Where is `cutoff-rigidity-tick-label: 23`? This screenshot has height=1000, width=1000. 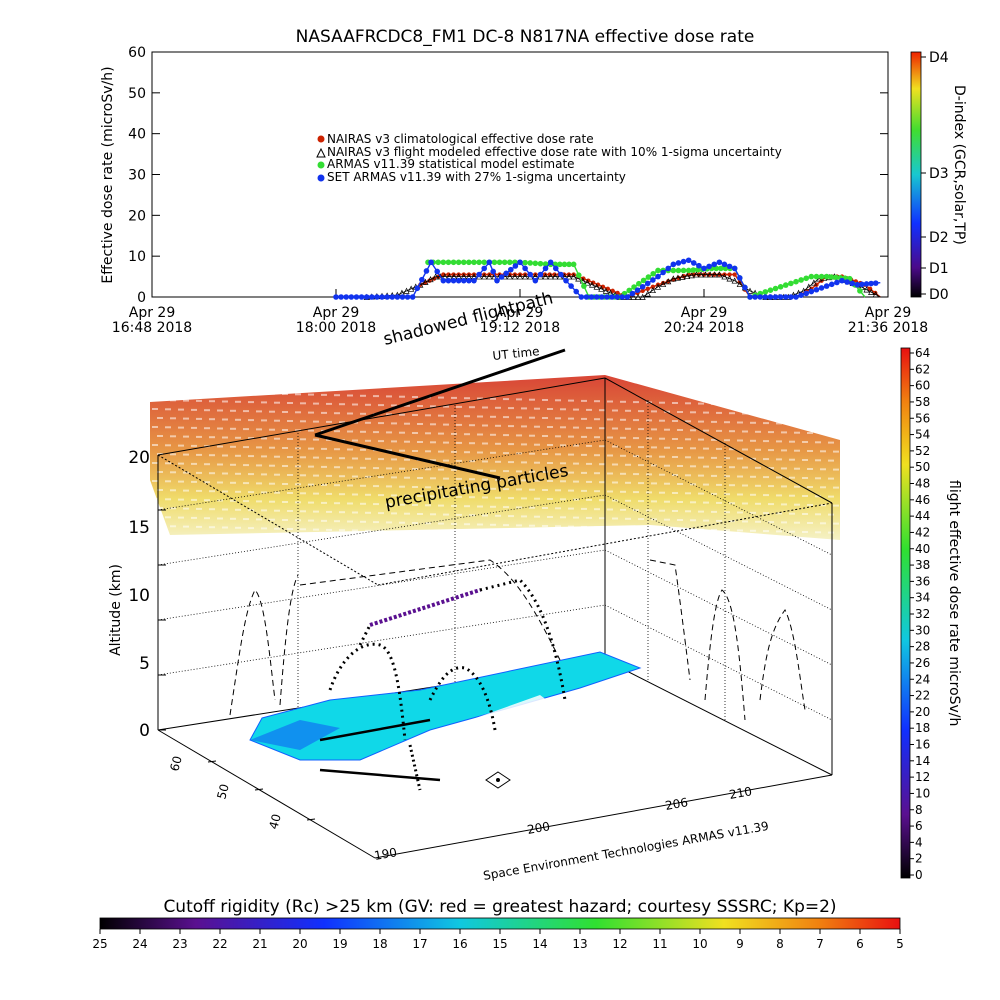 cutoff-rigidity-tick-label: 23 is located at coordinates (179, 944).